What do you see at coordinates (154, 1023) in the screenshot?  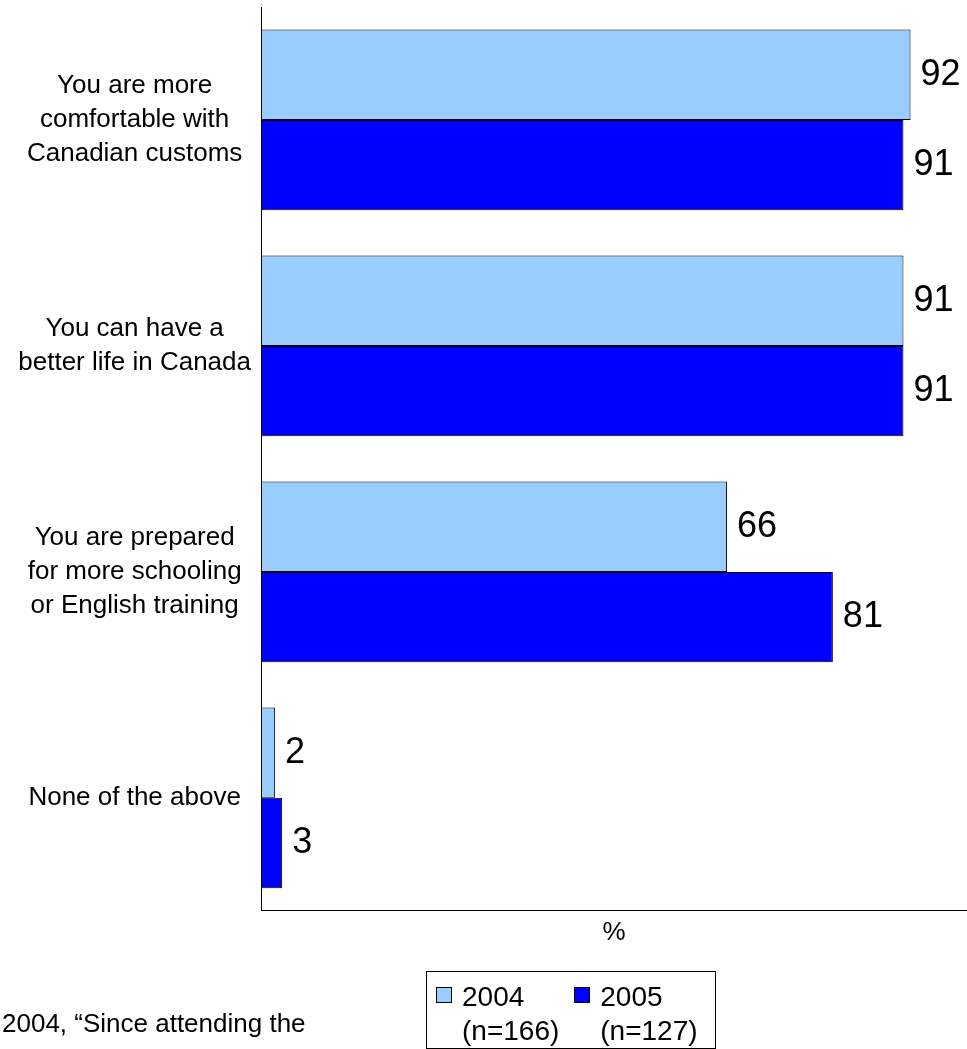 I see `text: 2004, “Since attending the` at bounding box center [154, 1023].